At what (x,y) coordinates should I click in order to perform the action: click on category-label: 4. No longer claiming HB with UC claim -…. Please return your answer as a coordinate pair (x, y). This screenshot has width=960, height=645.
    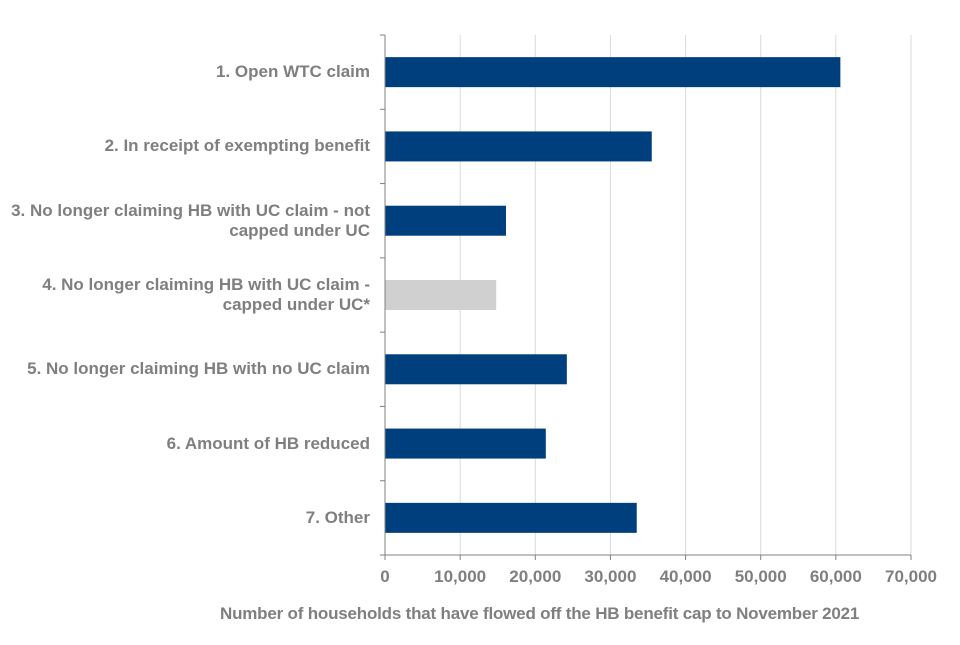
    Looking at the image, I should click on (206, 294).